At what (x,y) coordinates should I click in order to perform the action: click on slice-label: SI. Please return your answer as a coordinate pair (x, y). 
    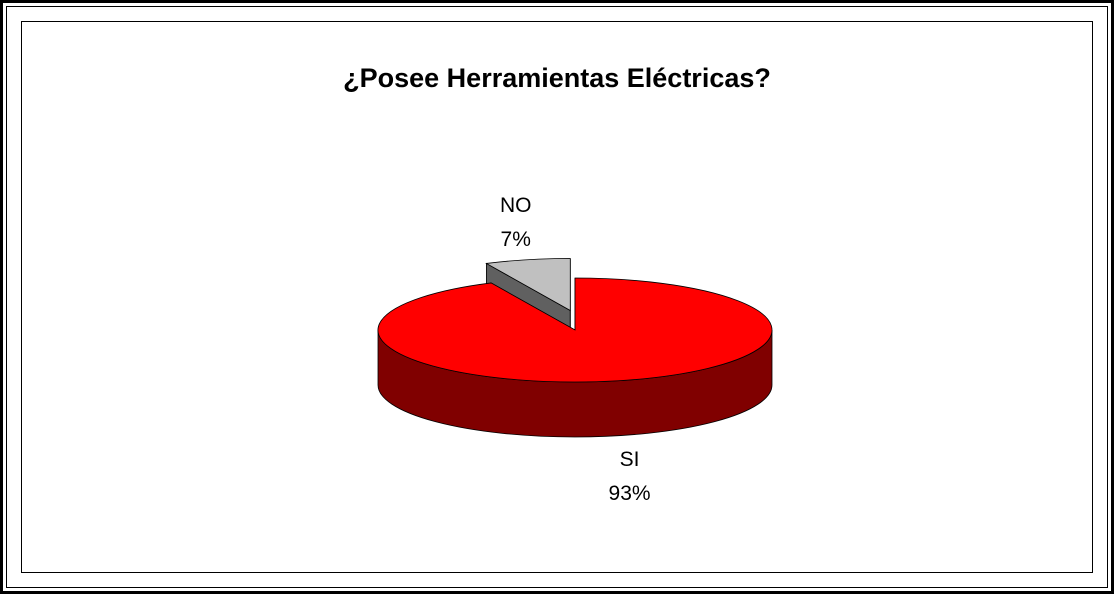
    Looking at the image, I should click on (630, 459).